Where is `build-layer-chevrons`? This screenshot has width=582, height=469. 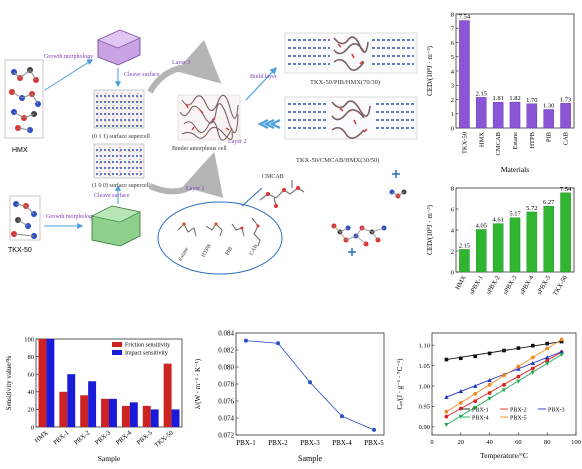 build-layer-chevrons is located at coordinates (269, 124).